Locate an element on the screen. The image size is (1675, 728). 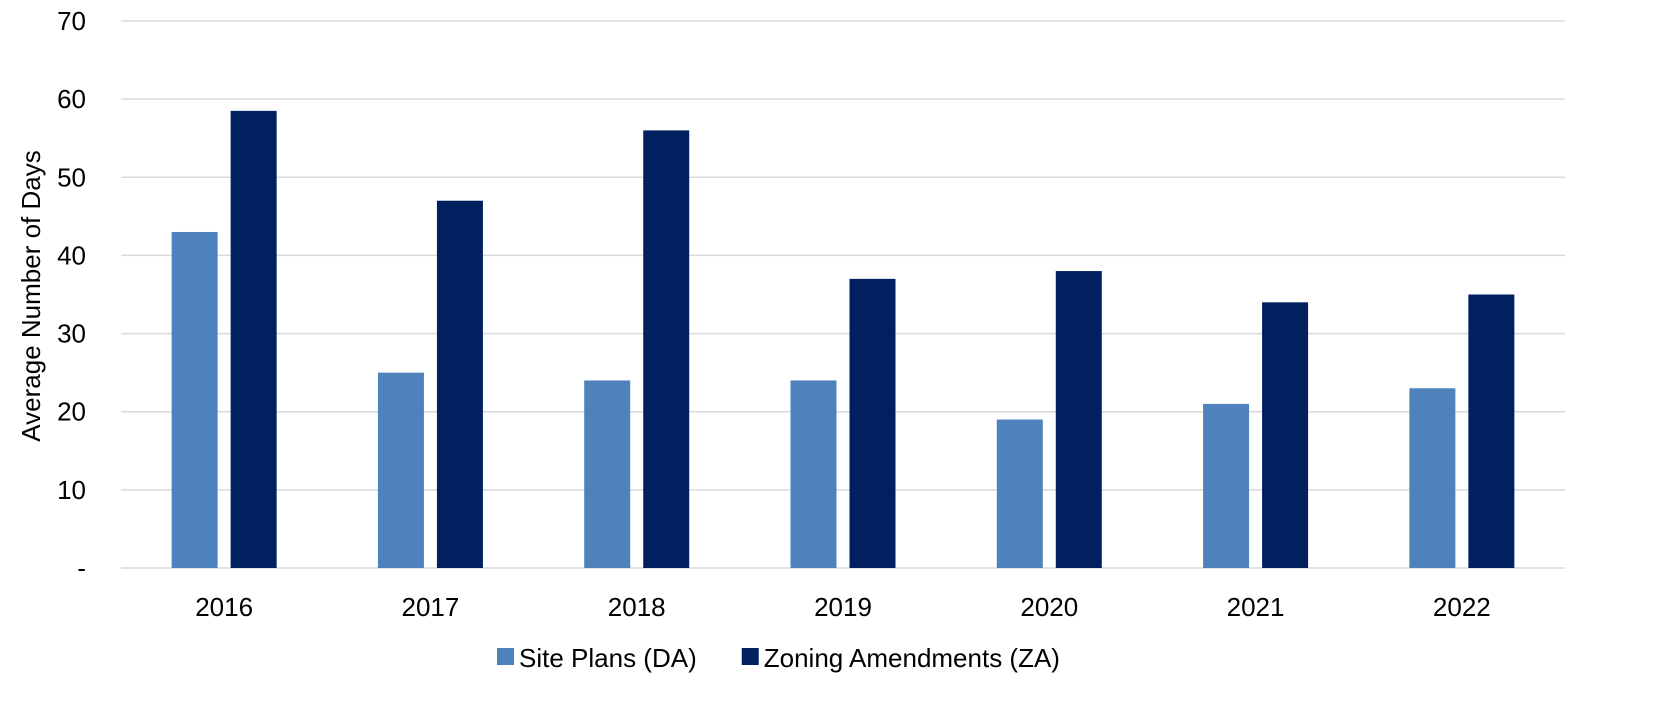
legend: Site Plans (DA) Zoning Amendments (ZA) is located at coordinates (778, 658).